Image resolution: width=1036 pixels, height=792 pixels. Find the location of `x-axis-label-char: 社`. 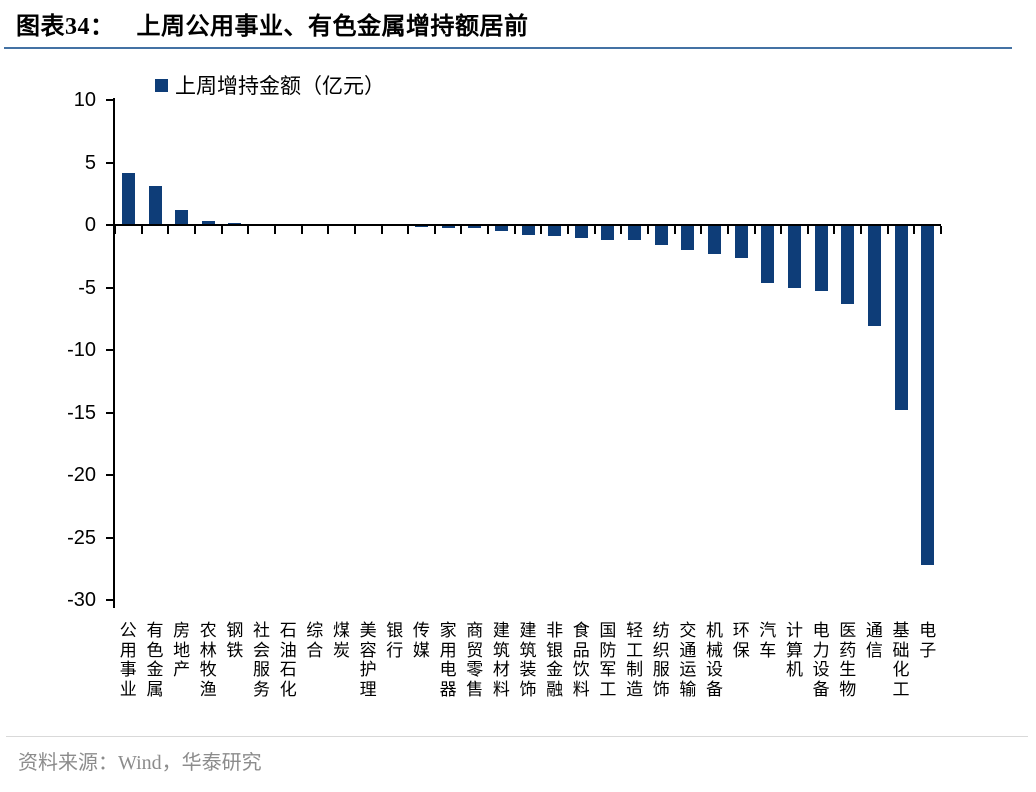

x-axis-label-char: 社 is located at coordinates (261, 630).